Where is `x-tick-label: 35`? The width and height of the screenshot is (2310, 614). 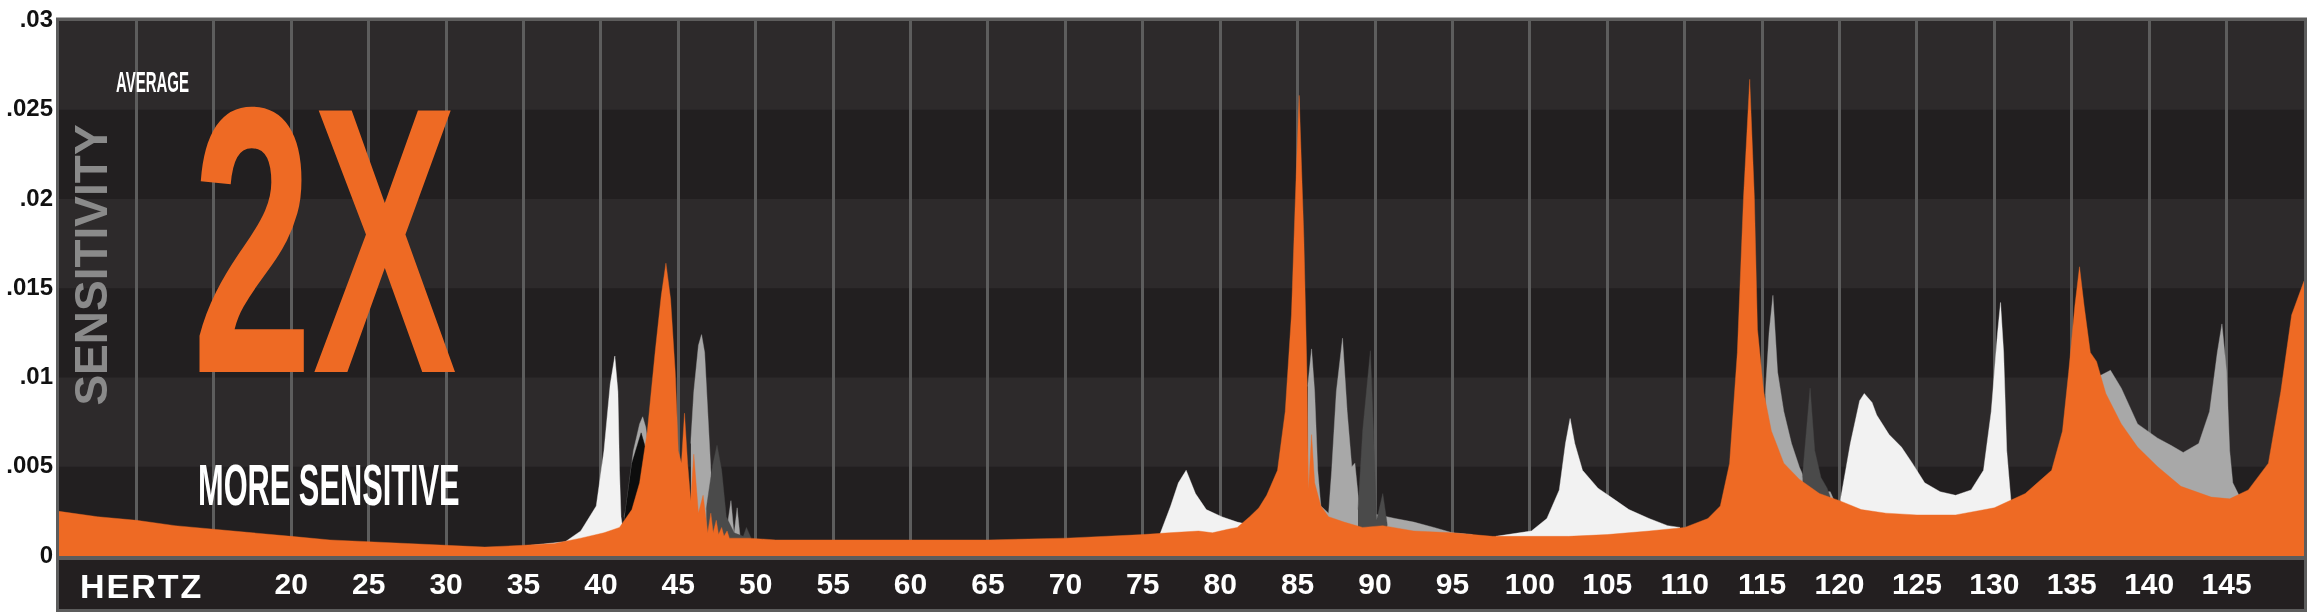
x-tick-label: 35 is located at coordinates (523, 584).